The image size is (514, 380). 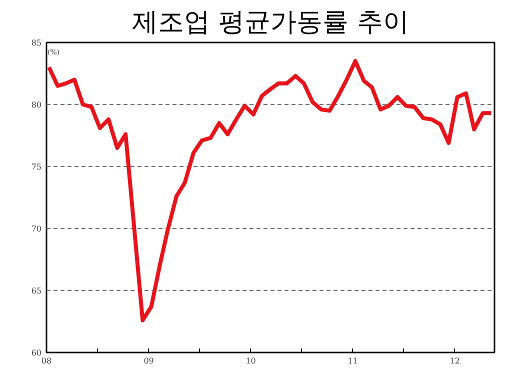 I want to click on x-tick-label: 10, so click(x=251, y=361).